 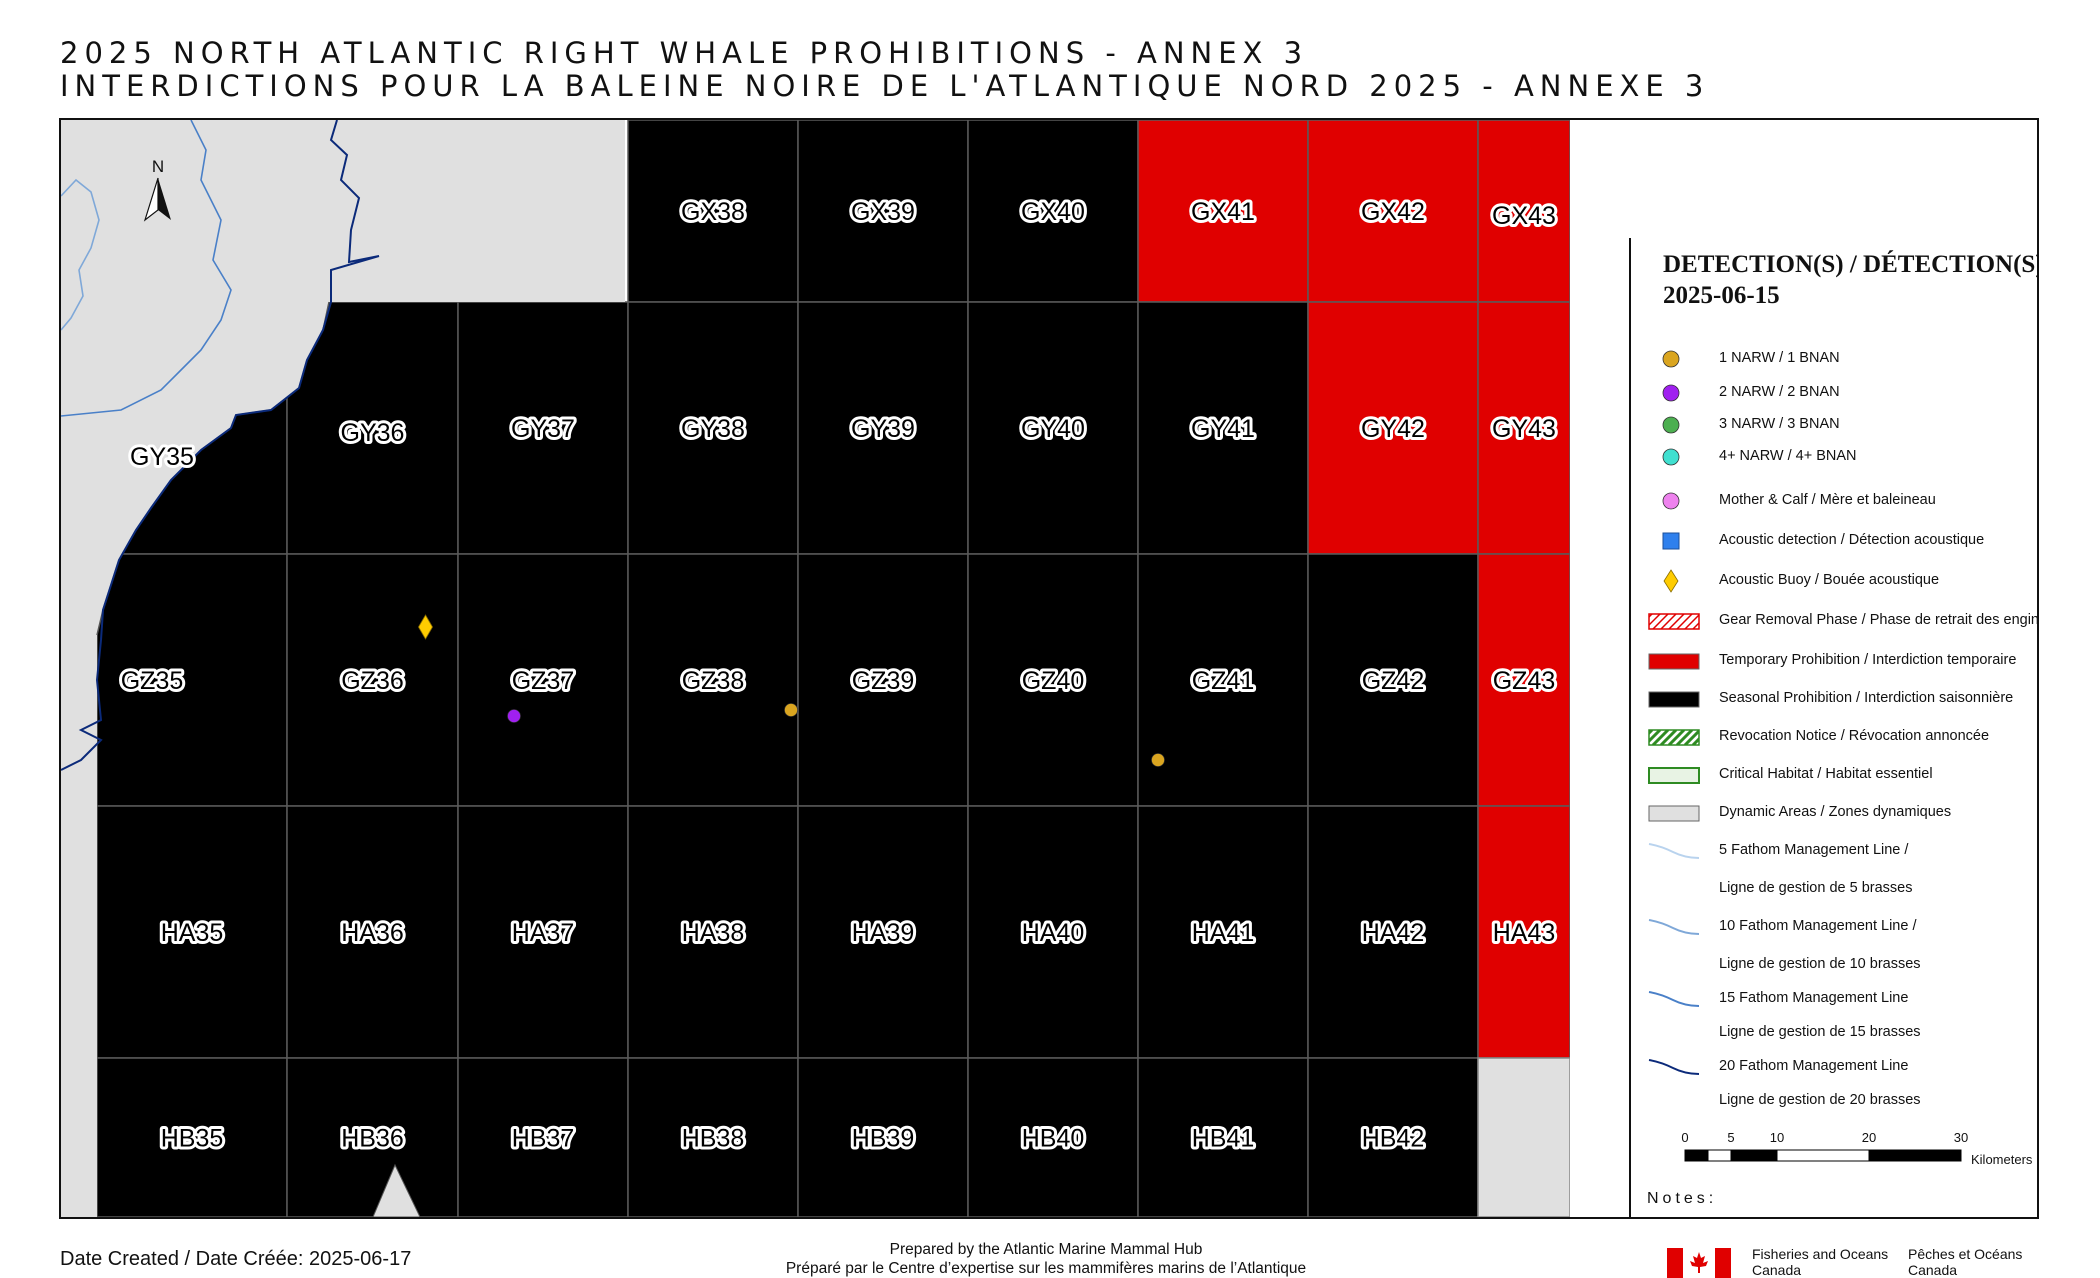 I want to click on legend-item-label: Acoustic Buoy / Bouée acoustique, so click(x=1829, y=580).